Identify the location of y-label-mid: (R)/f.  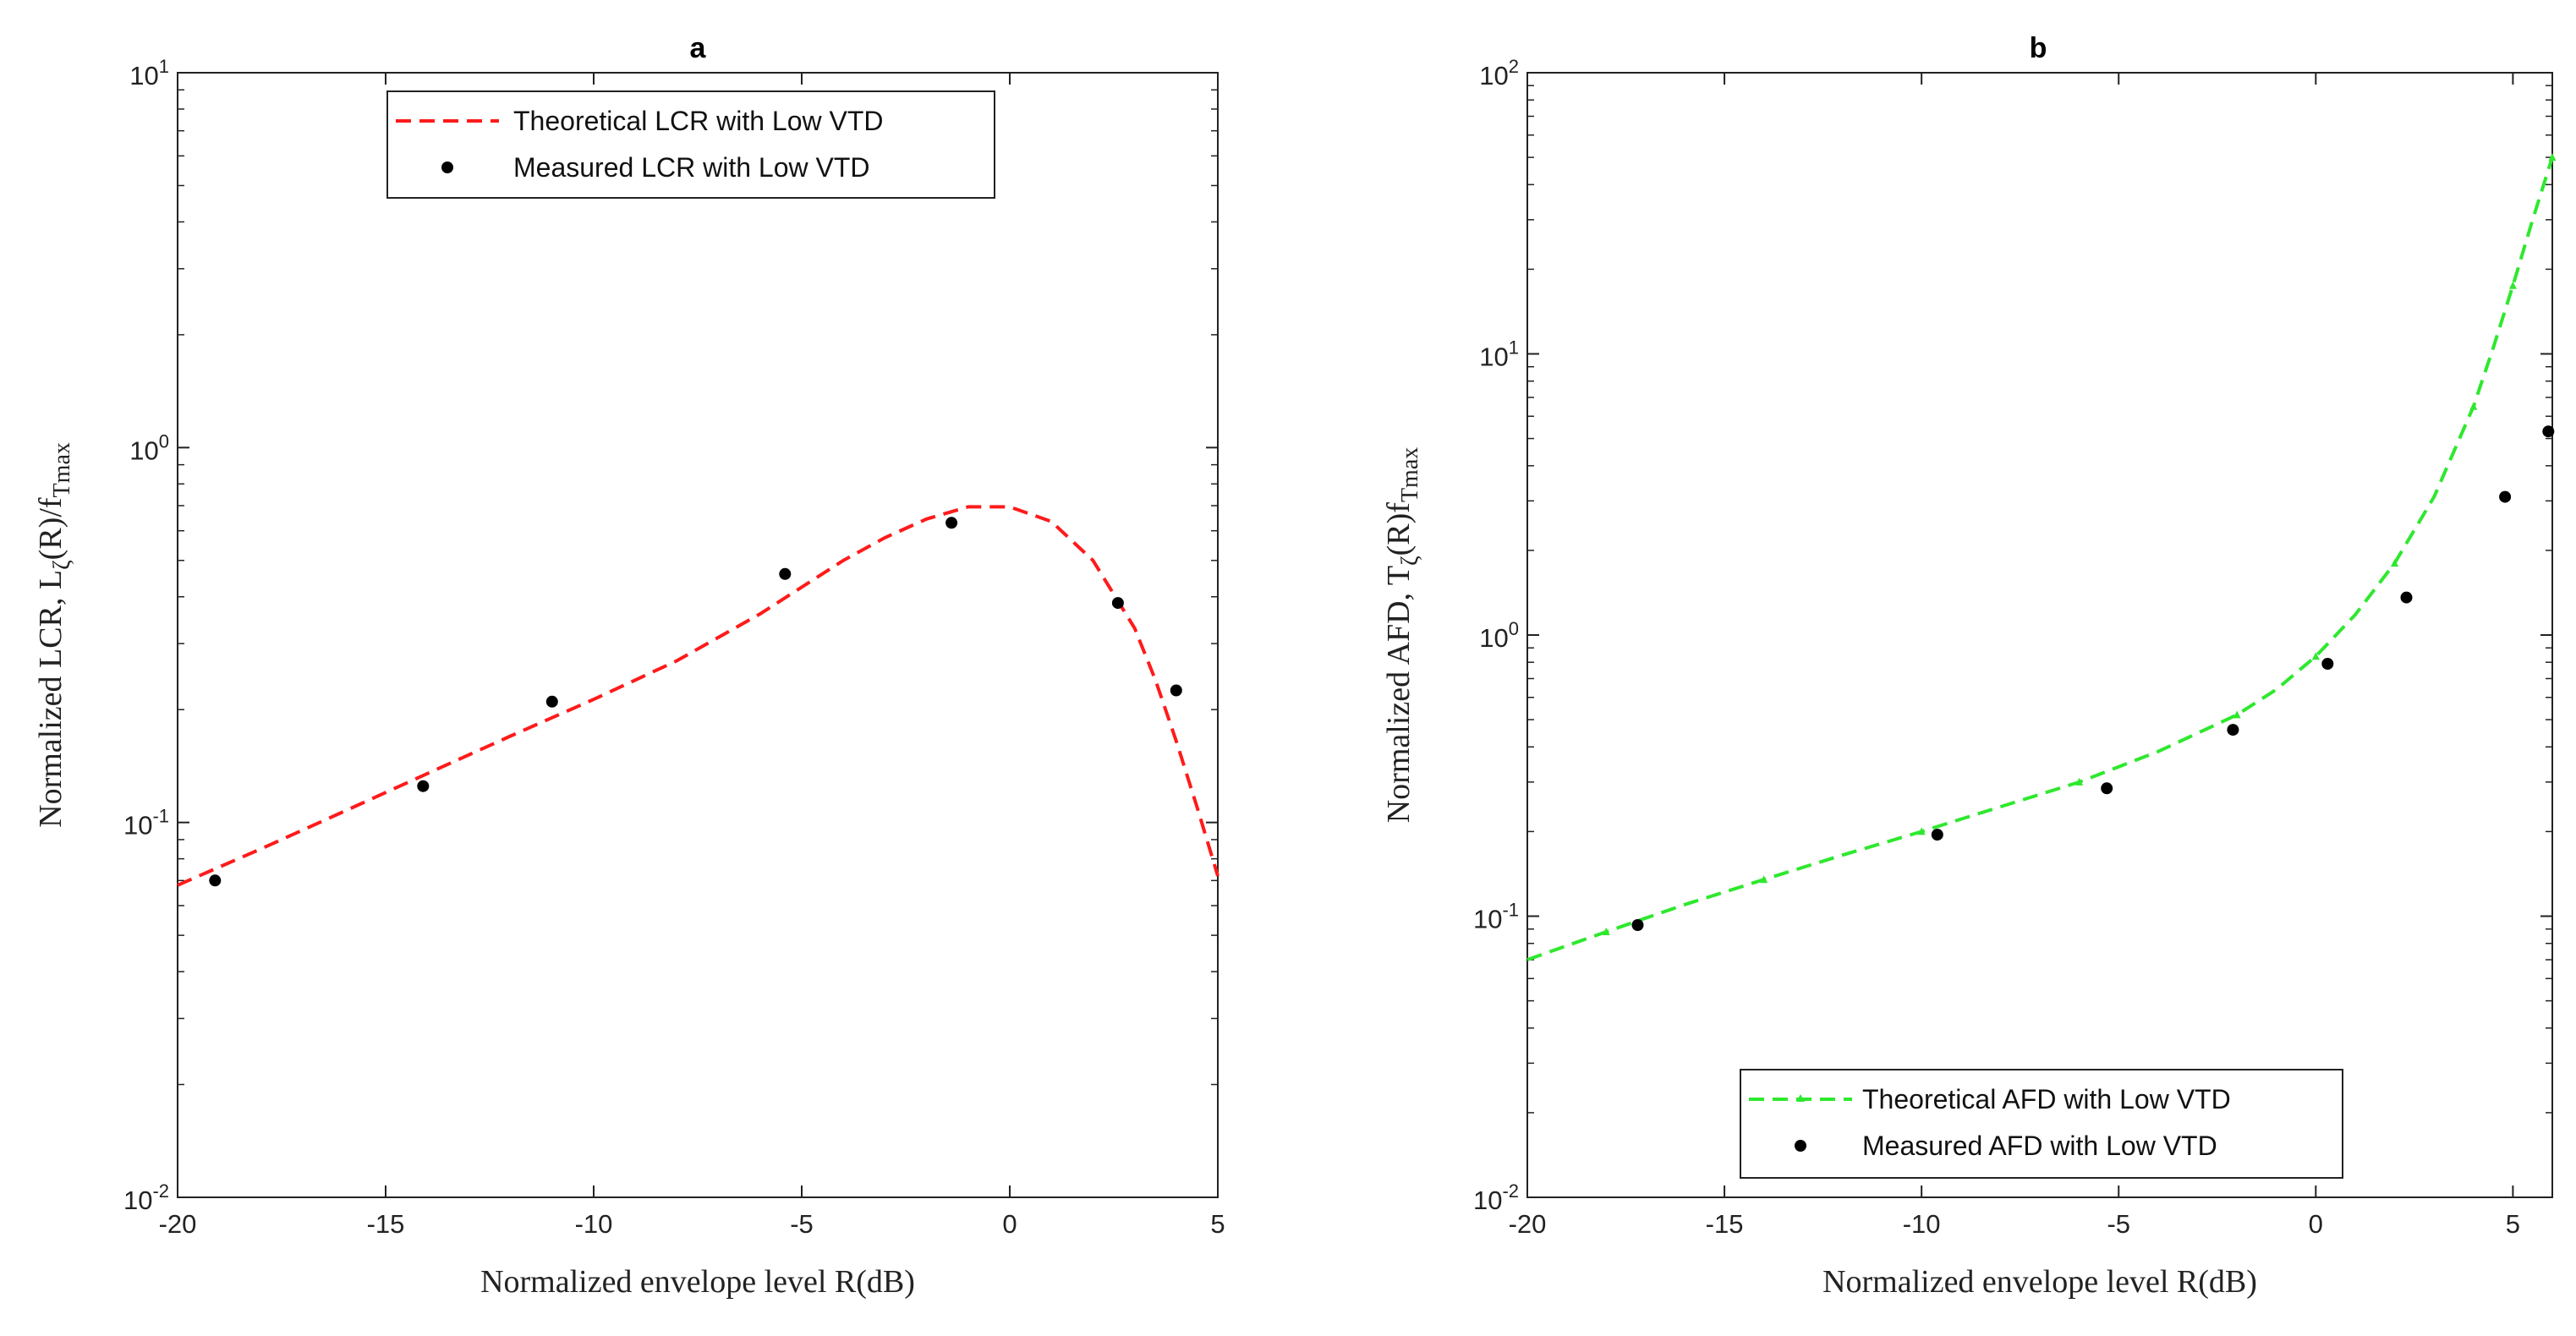
(51, 528).